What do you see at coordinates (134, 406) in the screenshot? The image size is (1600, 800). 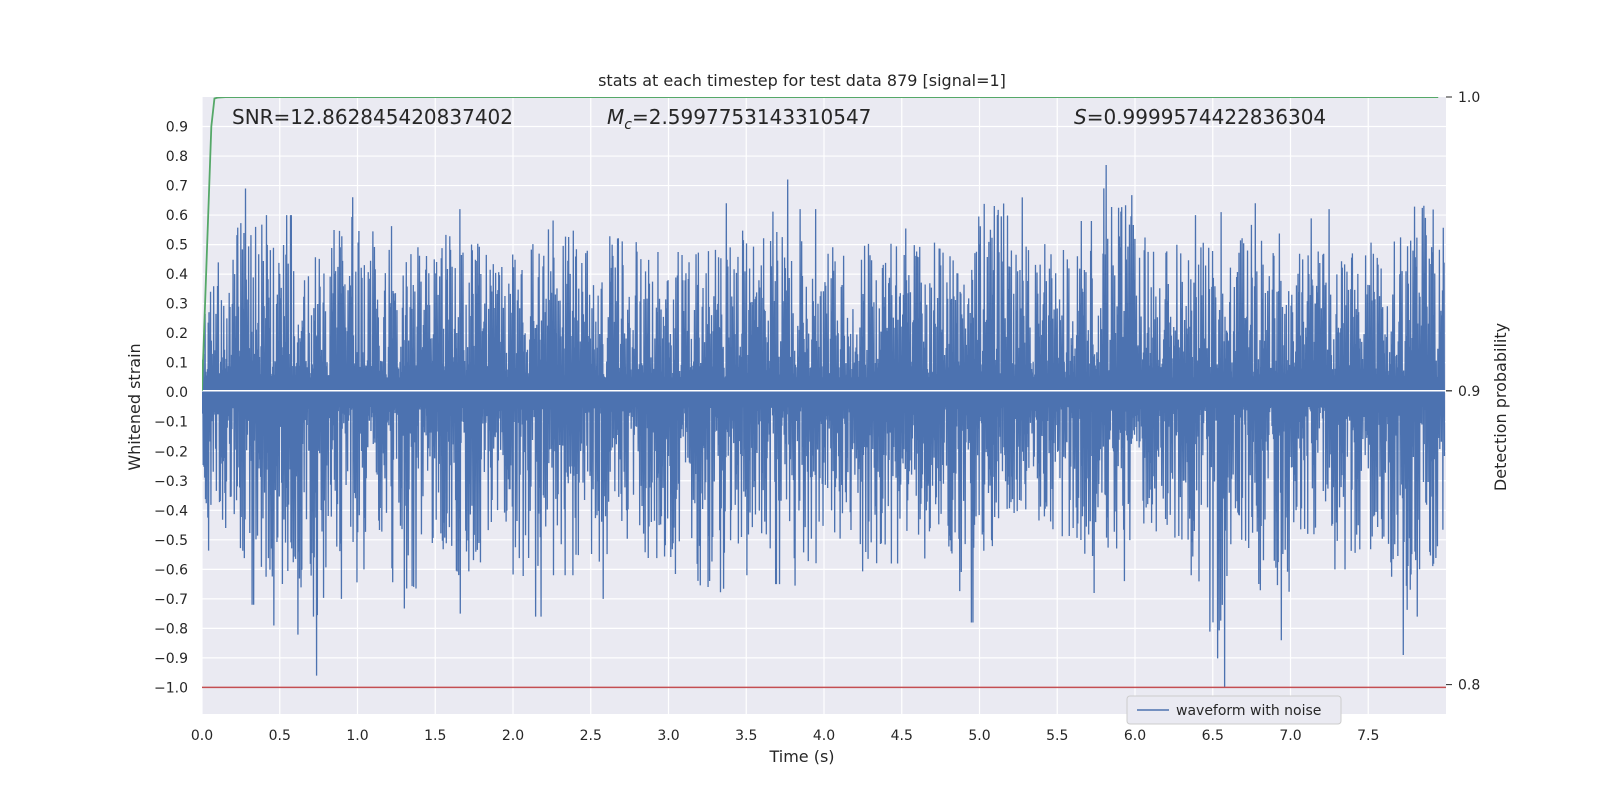 I see `y-axis-label: Whitened strain` at bounding box center [134, 406].